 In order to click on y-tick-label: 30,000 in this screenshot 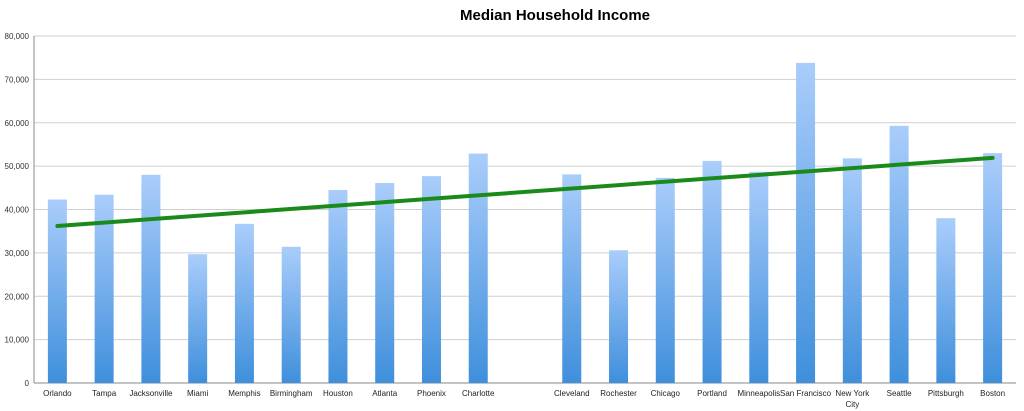, I will do `click(17, 253)`.